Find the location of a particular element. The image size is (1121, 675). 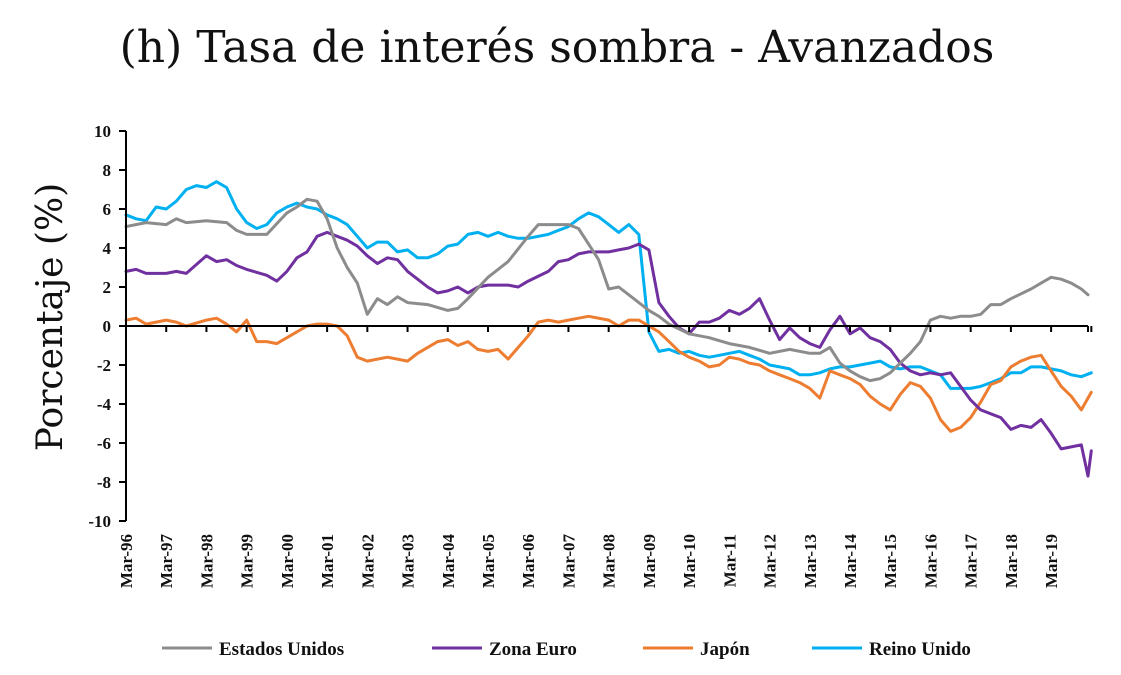

x-tick-label: Mar-19 is located at coordinates (1051, 561).